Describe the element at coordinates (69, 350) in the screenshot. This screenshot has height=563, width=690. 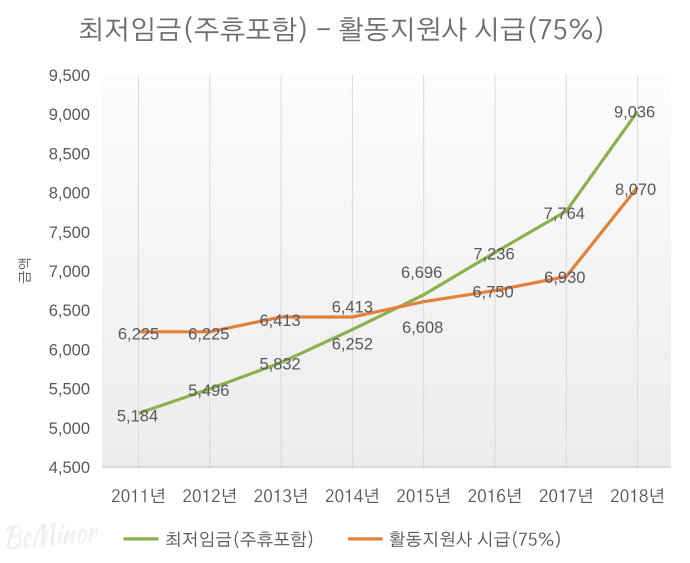
I see `y-tick-6,000: 6,000` at that location.